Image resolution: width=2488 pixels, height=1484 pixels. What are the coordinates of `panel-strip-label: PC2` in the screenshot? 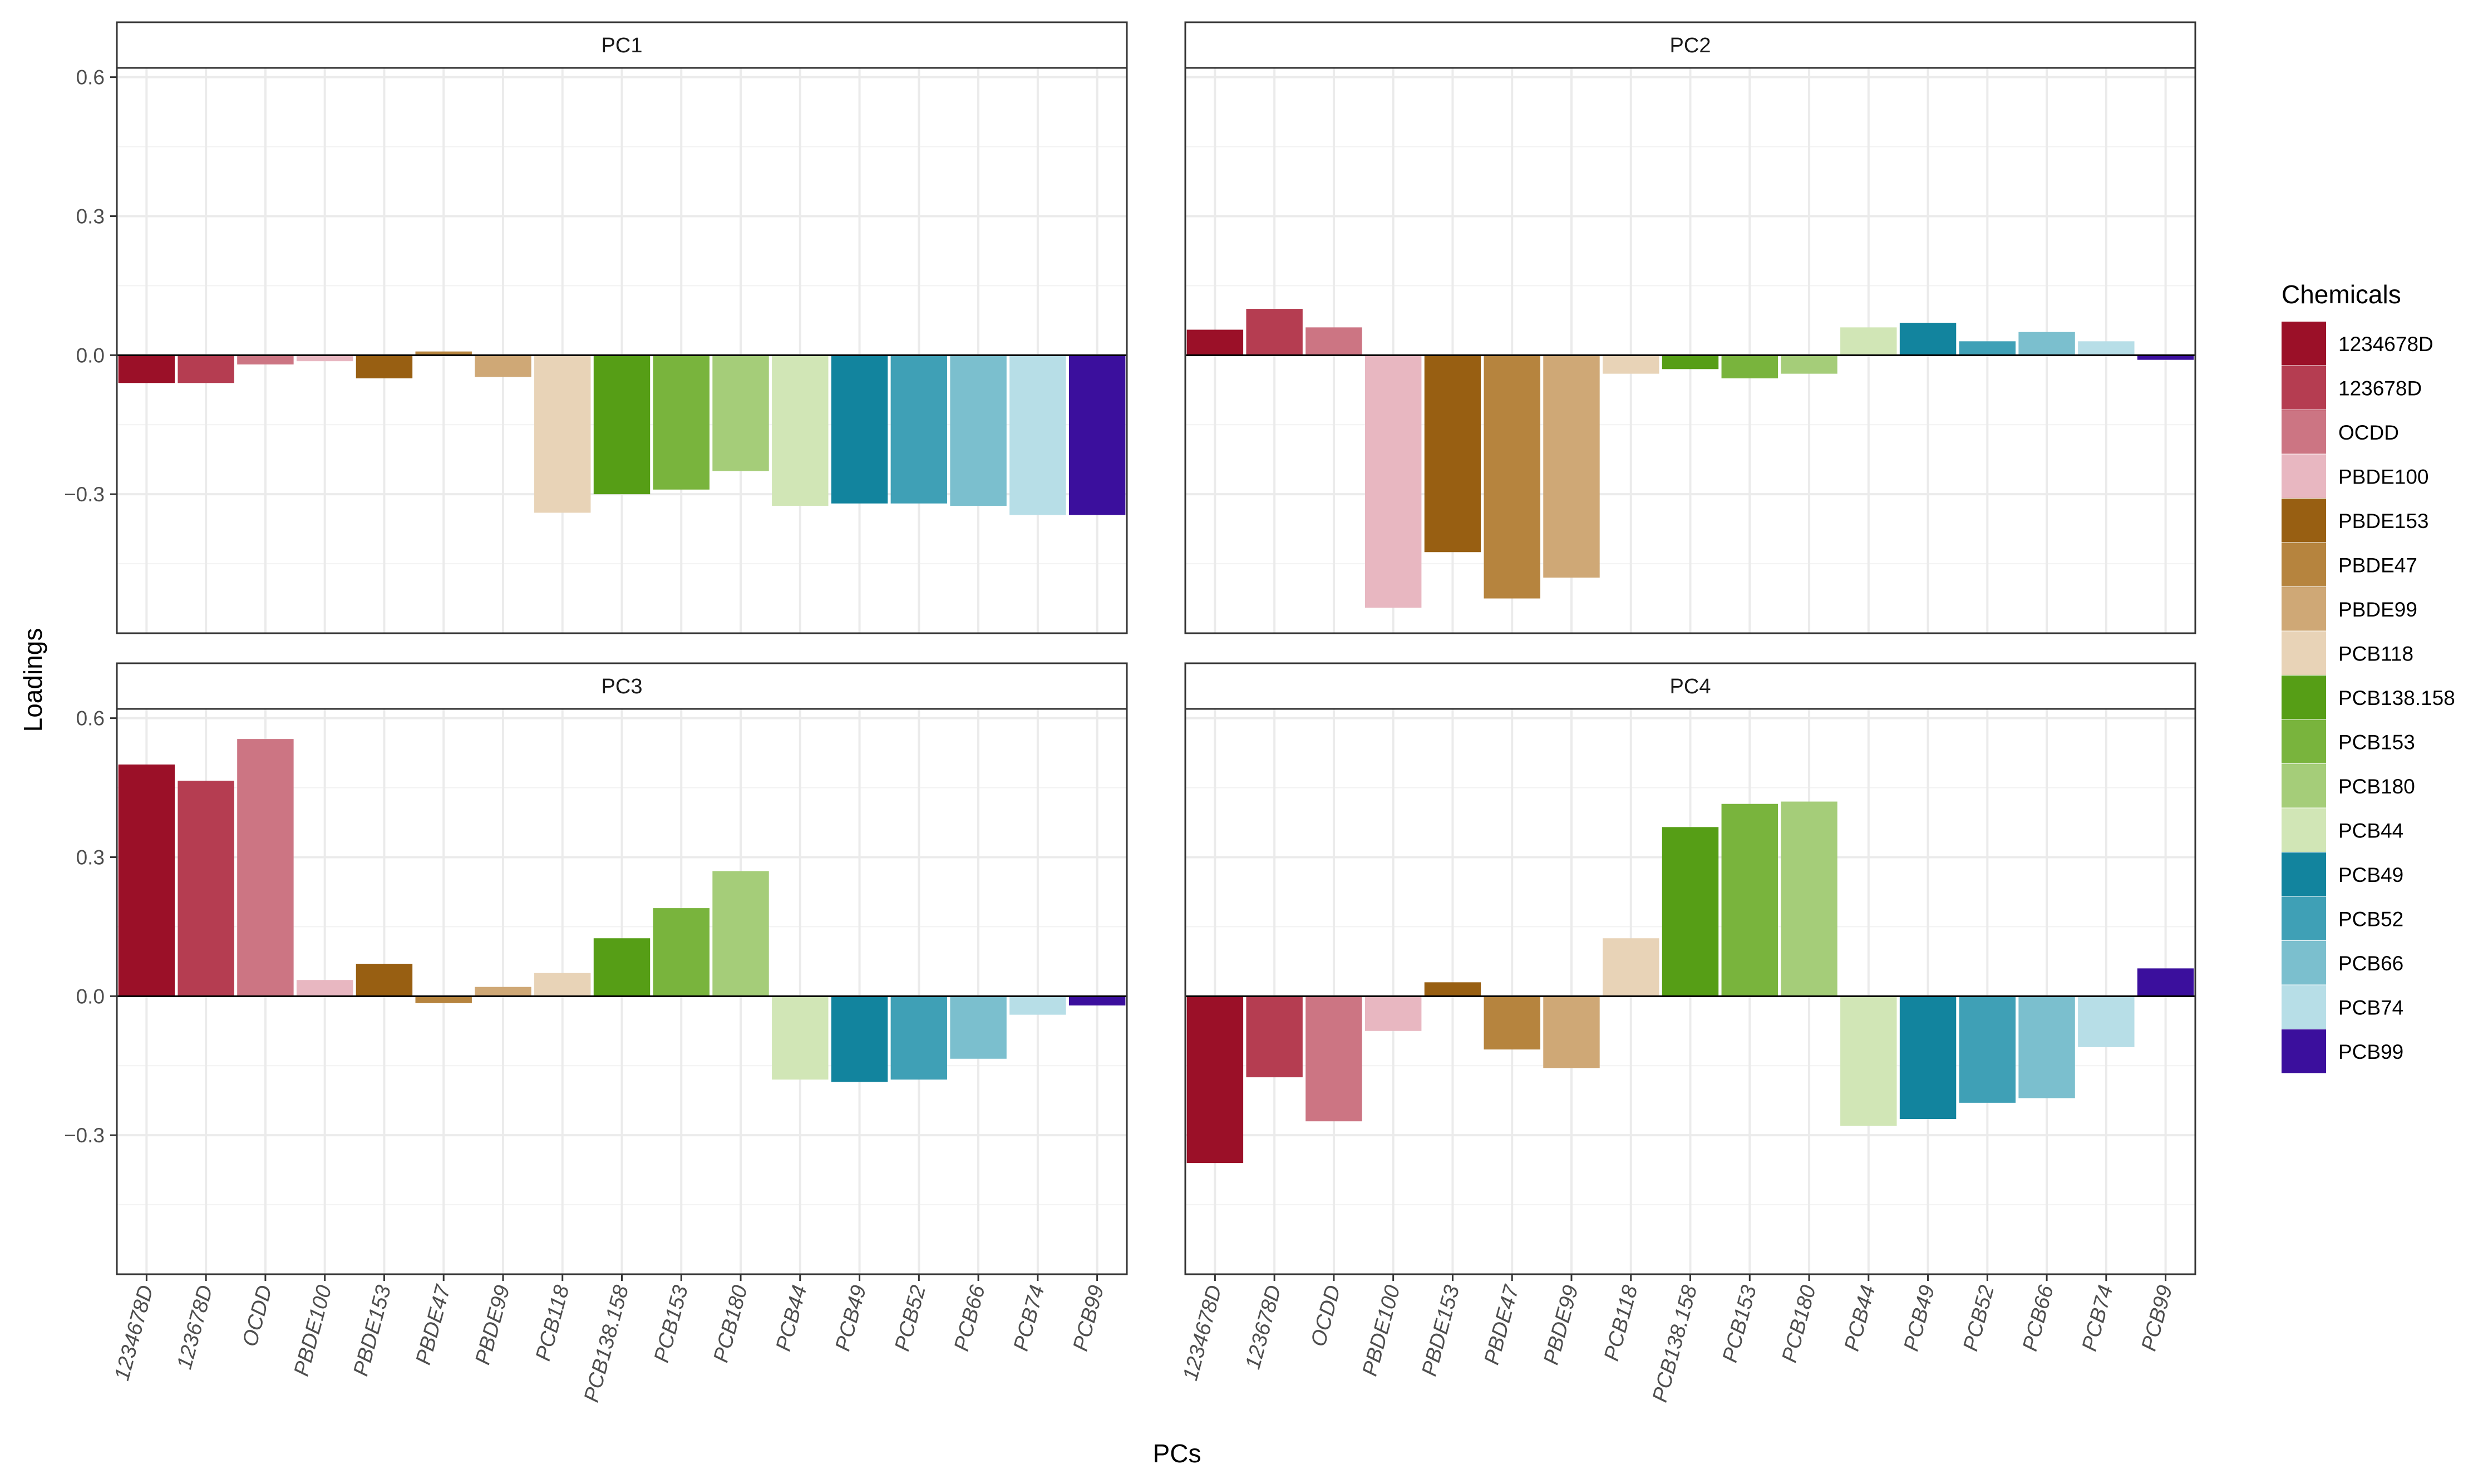 It's located at (1690, 46).